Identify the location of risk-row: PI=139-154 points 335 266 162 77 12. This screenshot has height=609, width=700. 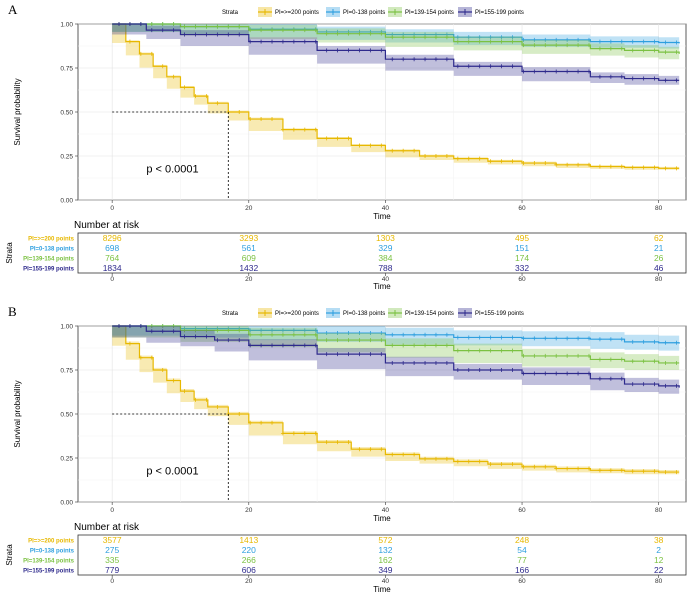
(343, 560).